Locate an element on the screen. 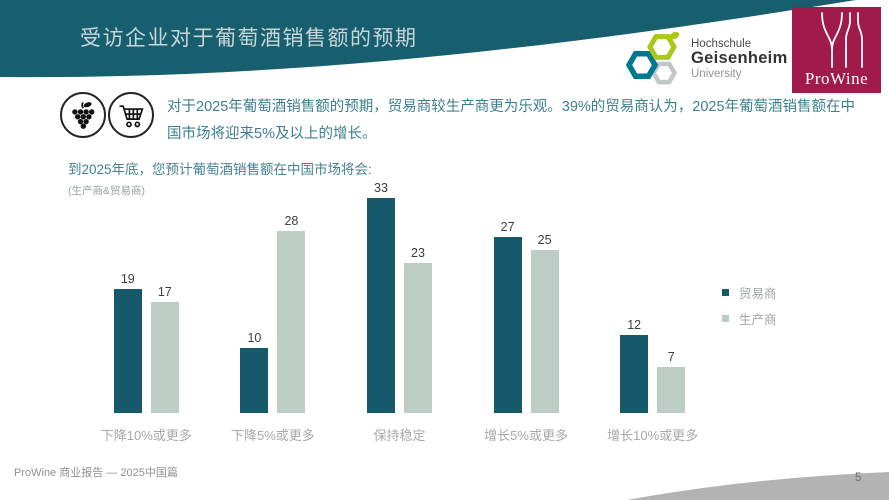 The width and height of the screenshot is (889, 500). bar-column: 10 is located at coordinates (254, 371).